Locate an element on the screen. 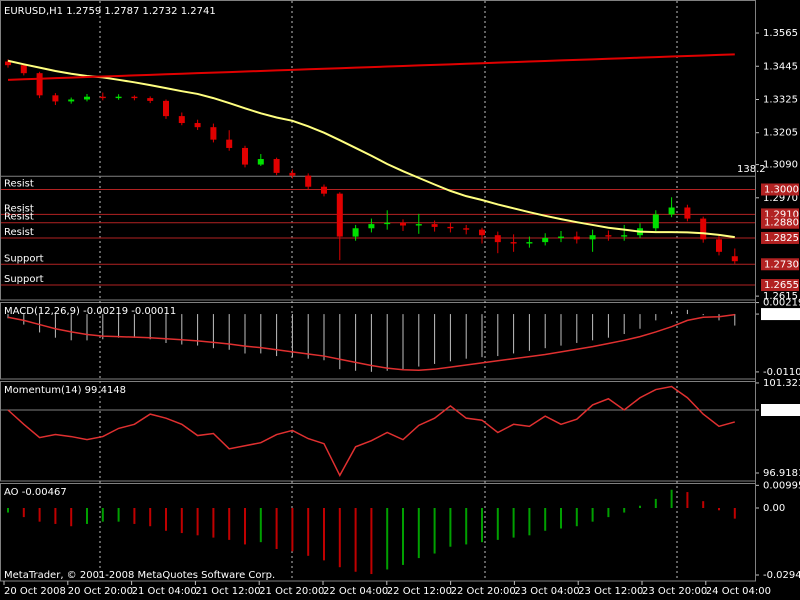 This screenshot has width=800, height=600. level-price-label: 1.2910 is located at coordinates (781, 214).